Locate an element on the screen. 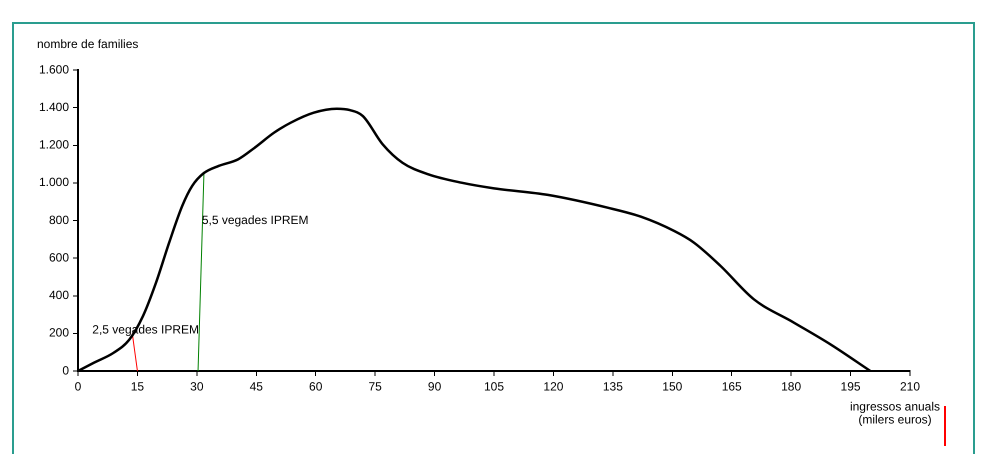 The height and width of the screenshot is (454, 983). x-tick-label: 180 is located at coordinates (791, 387).